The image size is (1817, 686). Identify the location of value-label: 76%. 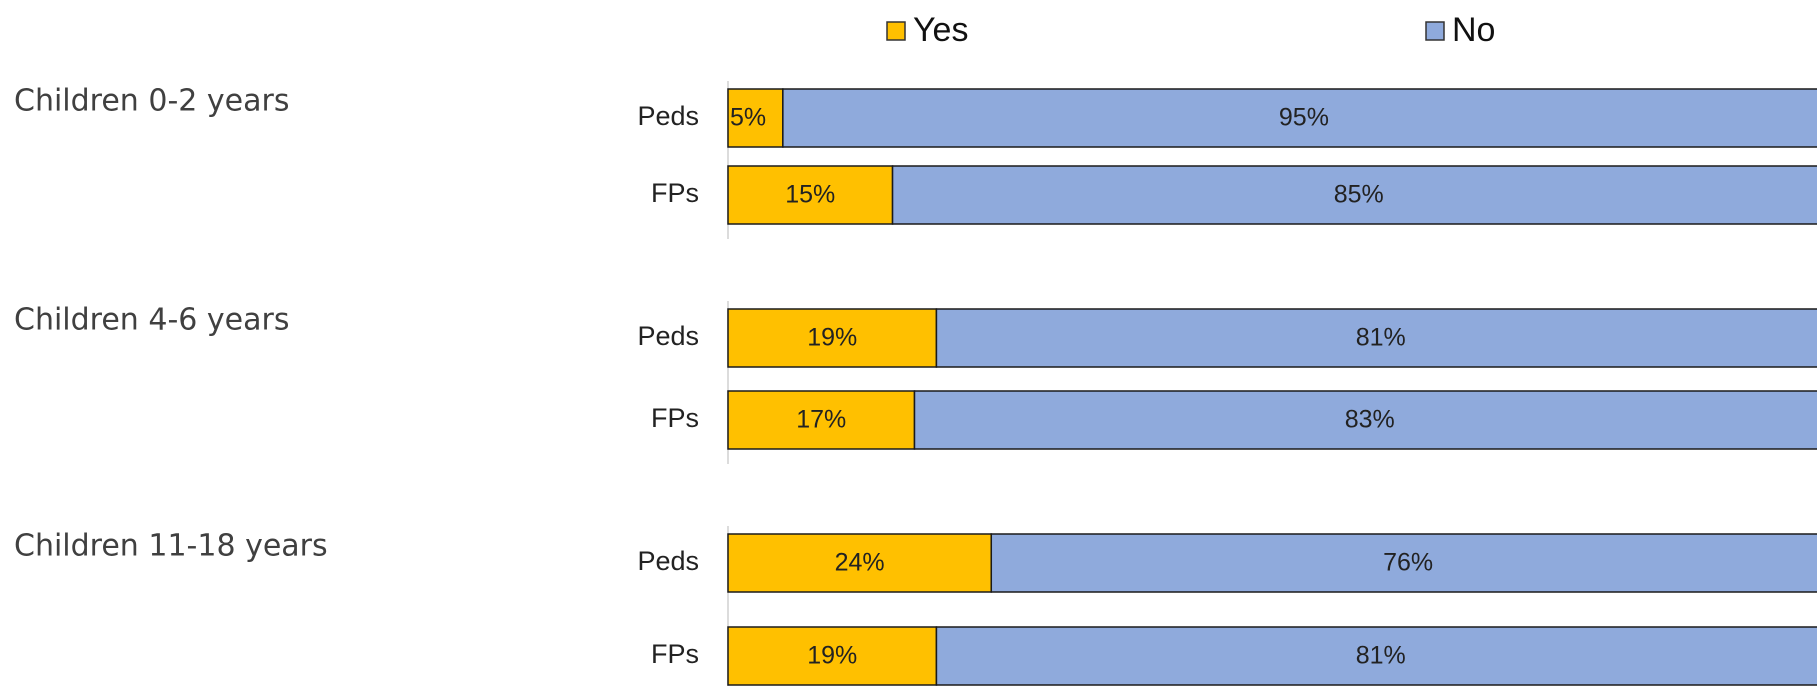
(1408, 563).